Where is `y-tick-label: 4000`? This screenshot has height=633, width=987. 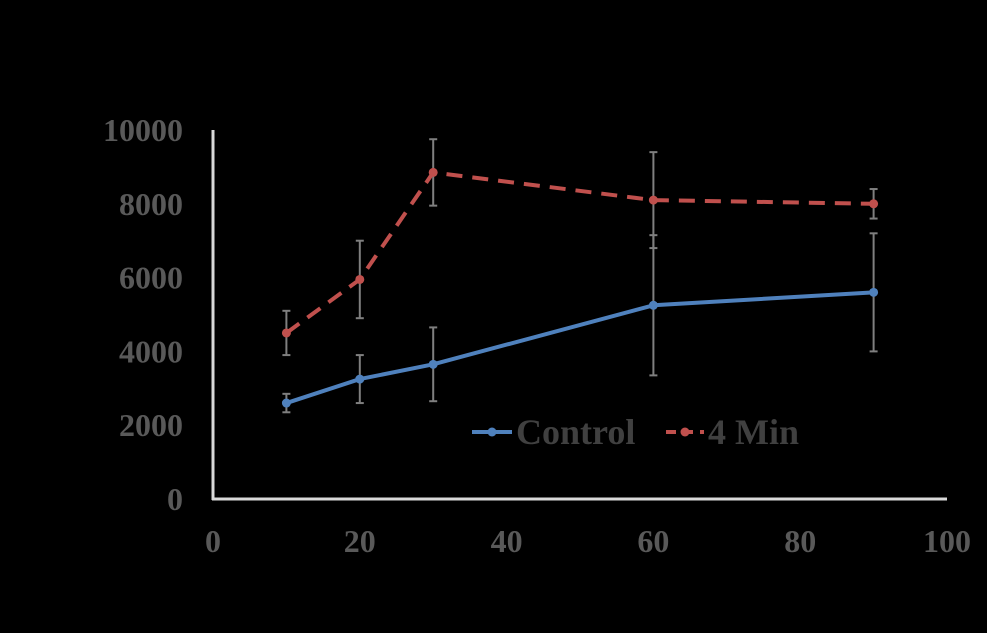 y-tick-label: 4000 is located at coordinates (151, 351).